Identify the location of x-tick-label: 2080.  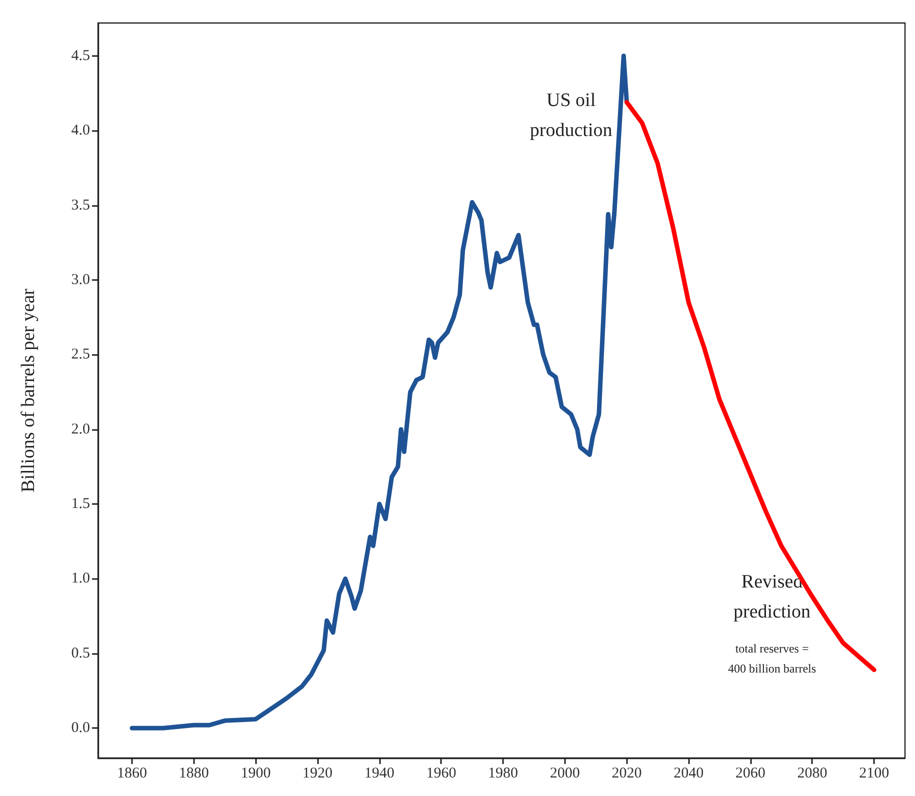
(812, 774).